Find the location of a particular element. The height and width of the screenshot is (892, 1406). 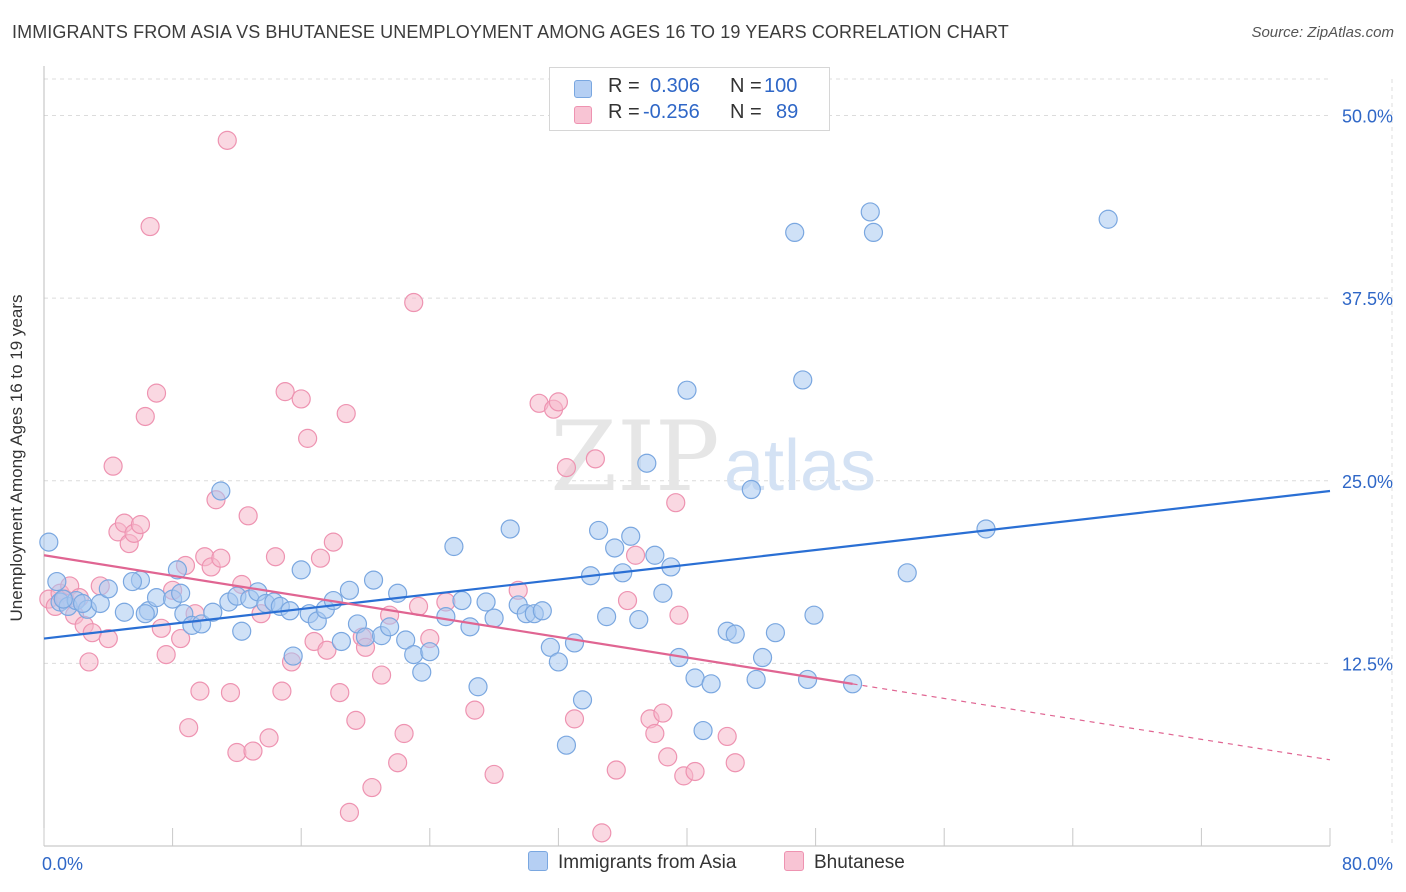

y-tick-label: 37.5% is located at coordinates (1367, 299).